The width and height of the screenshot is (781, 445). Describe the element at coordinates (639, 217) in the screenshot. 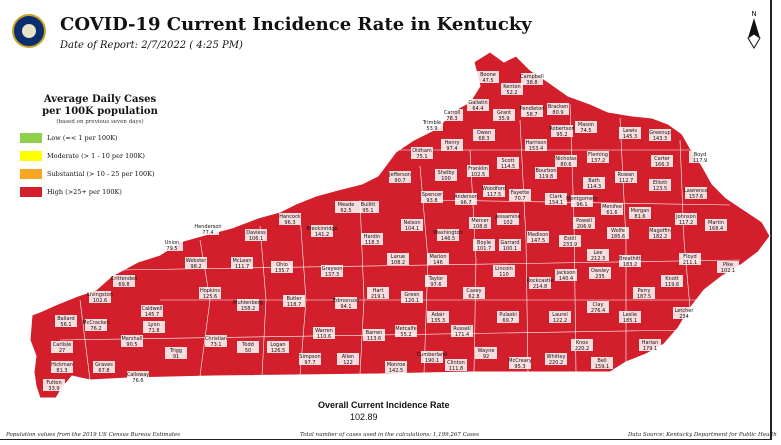

I see `county-rate: 81.6` at that location.